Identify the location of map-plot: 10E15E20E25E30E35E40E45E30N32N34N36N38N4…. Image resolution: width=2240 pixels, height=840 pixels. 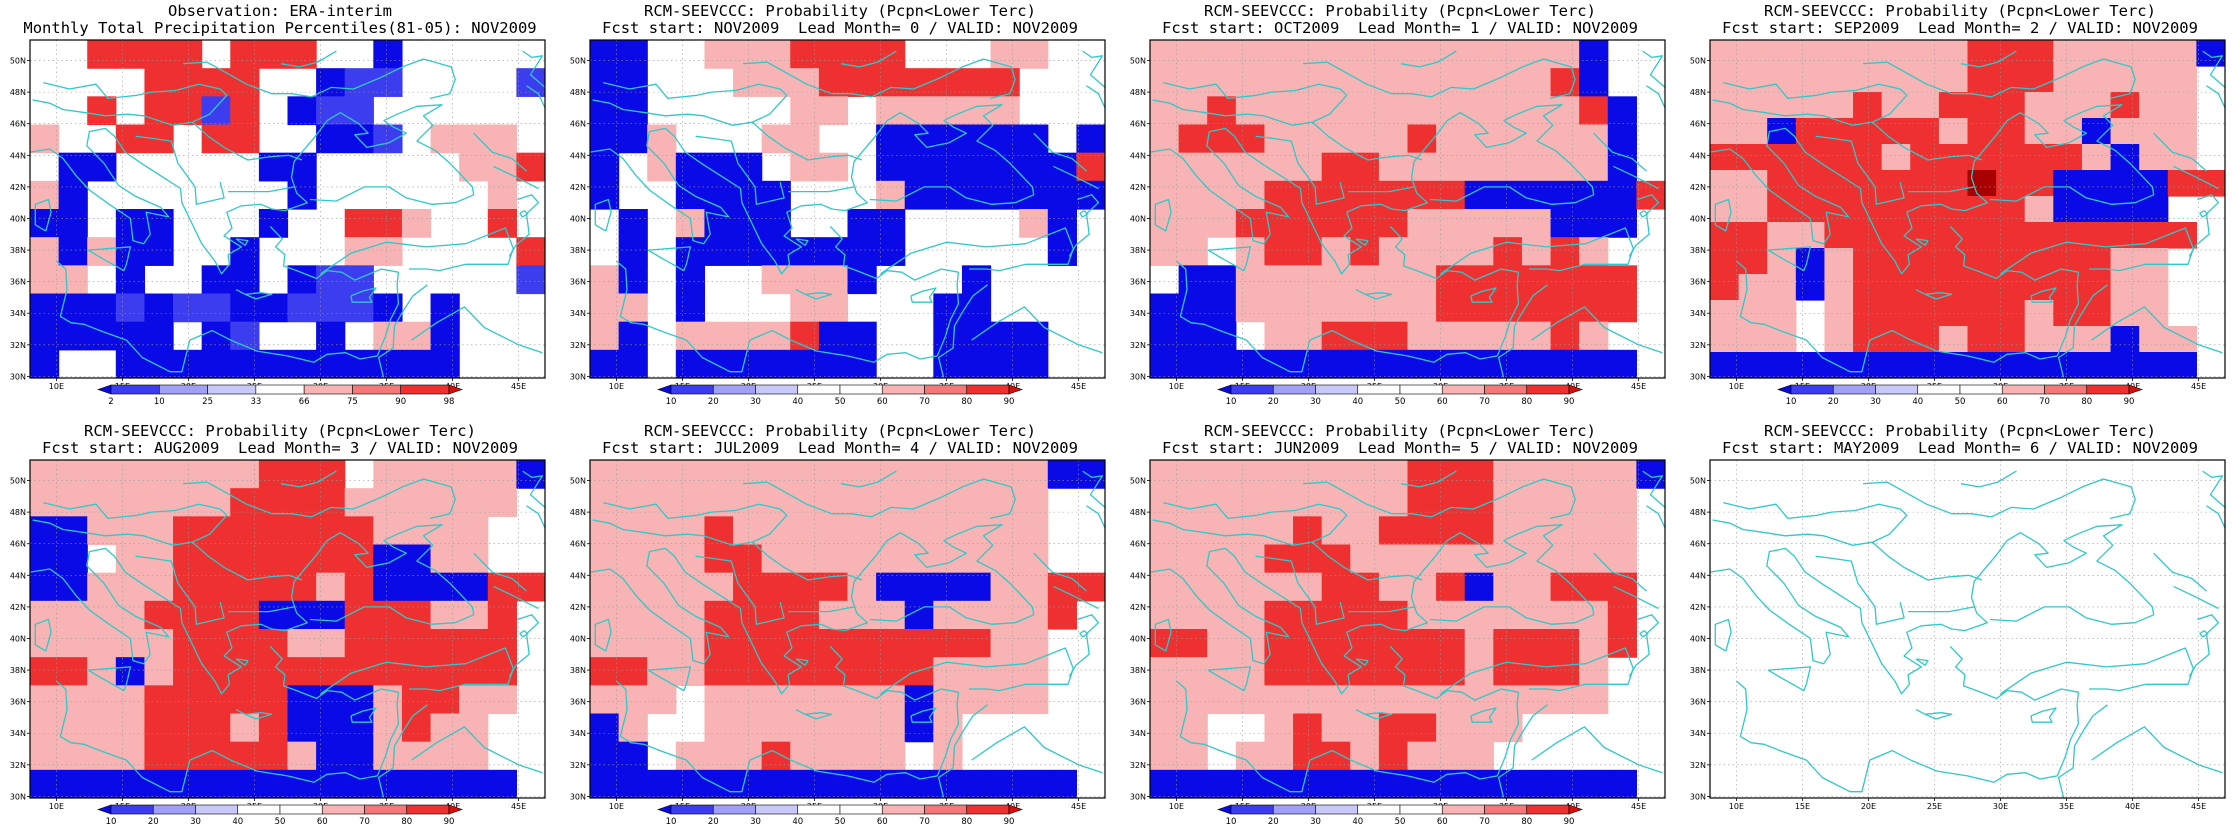
(838, 643).